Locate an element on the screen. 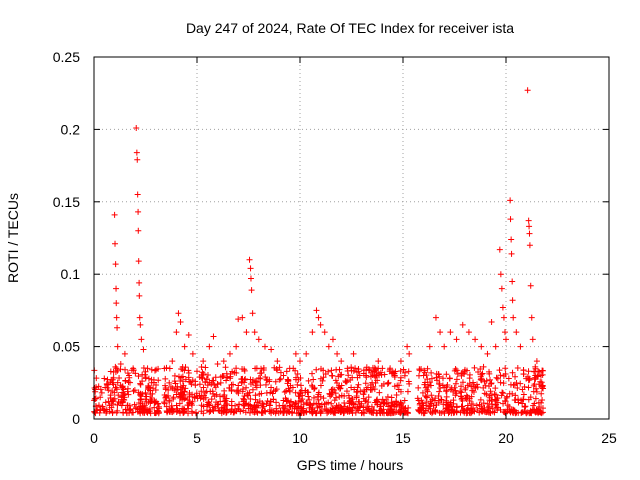  y-tick-label: 0.05 is located at coordinates (66, 347).